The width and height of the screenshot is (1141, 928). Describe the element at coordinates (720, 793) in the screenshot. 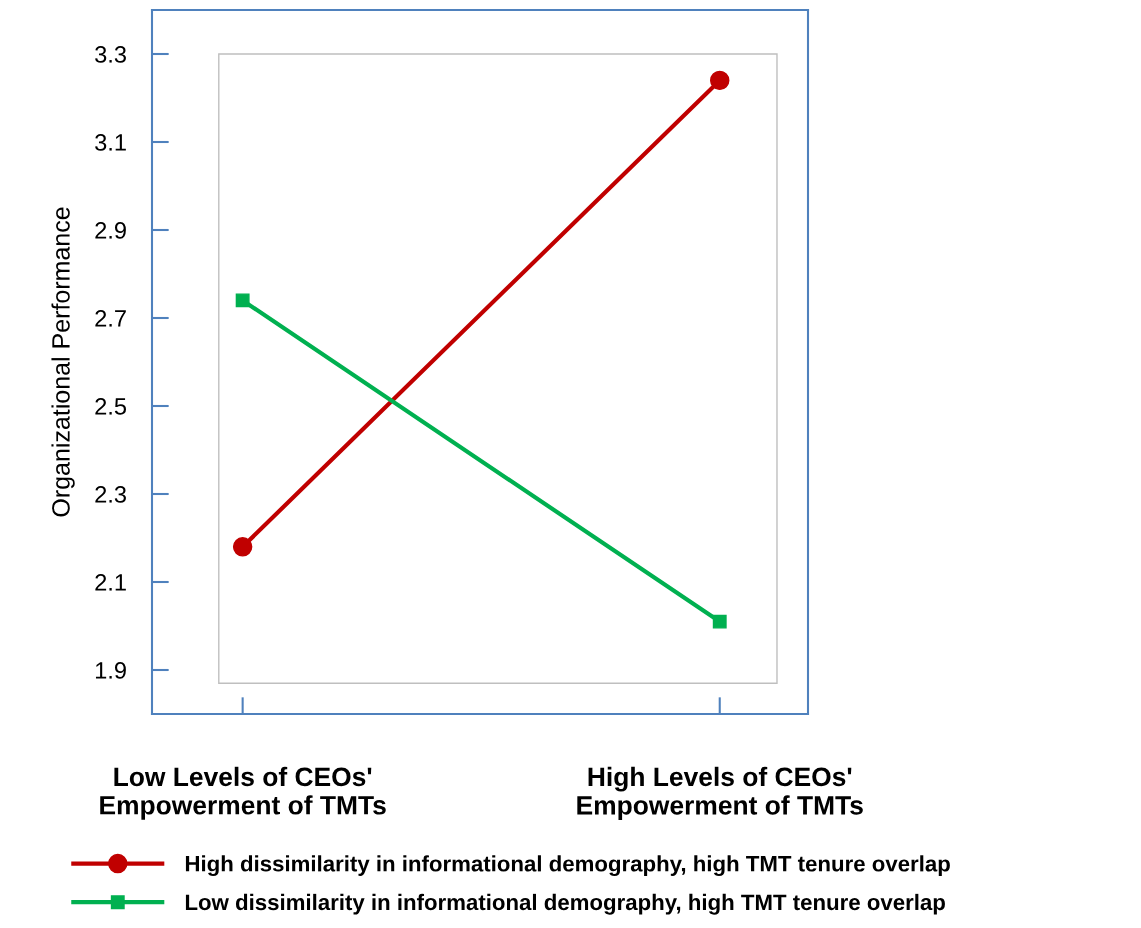

I see `x-tick-label: High Levels of CEOs' Empowerment of TMTs` at that location.